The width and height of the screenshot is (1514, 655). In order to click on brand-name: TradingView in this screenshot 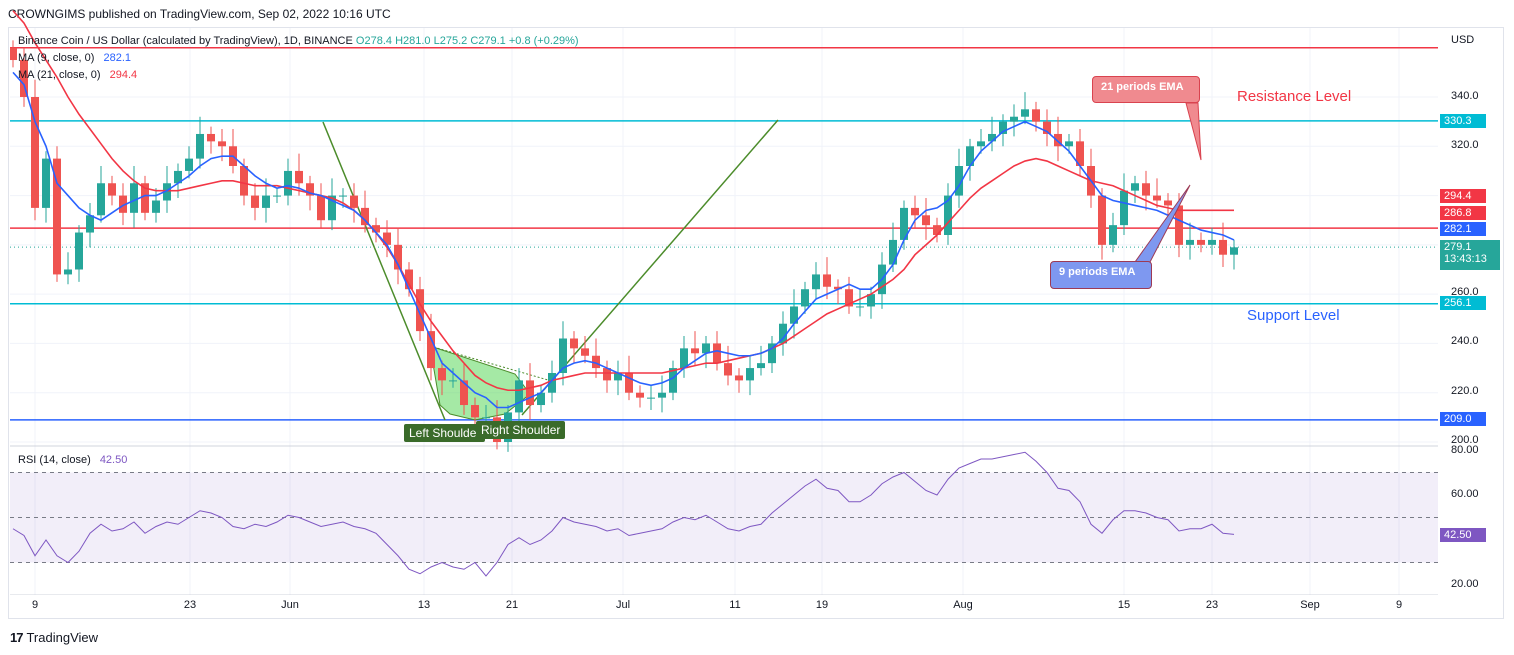, I will do `click(62, 637)`.